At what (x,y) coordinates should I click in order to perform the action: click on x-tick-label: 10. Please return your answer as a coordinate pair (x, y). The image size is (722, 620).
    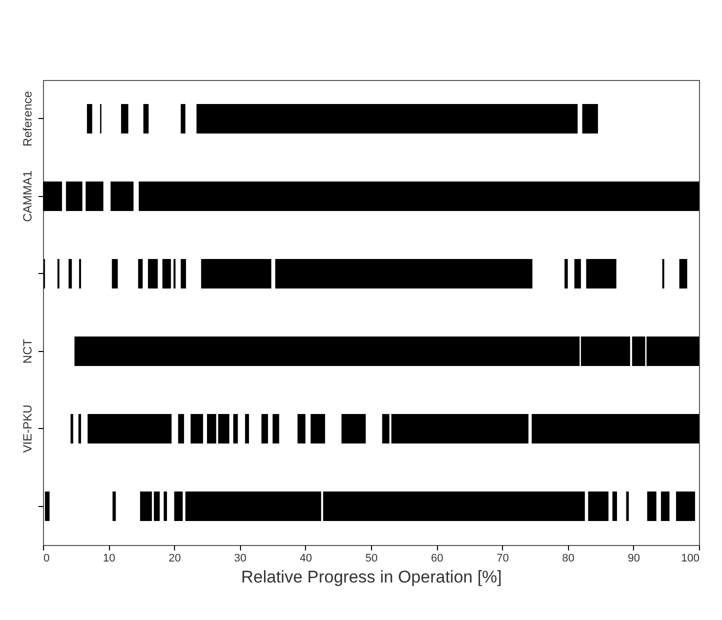
    Looking at the image, I should click on (109, 558).